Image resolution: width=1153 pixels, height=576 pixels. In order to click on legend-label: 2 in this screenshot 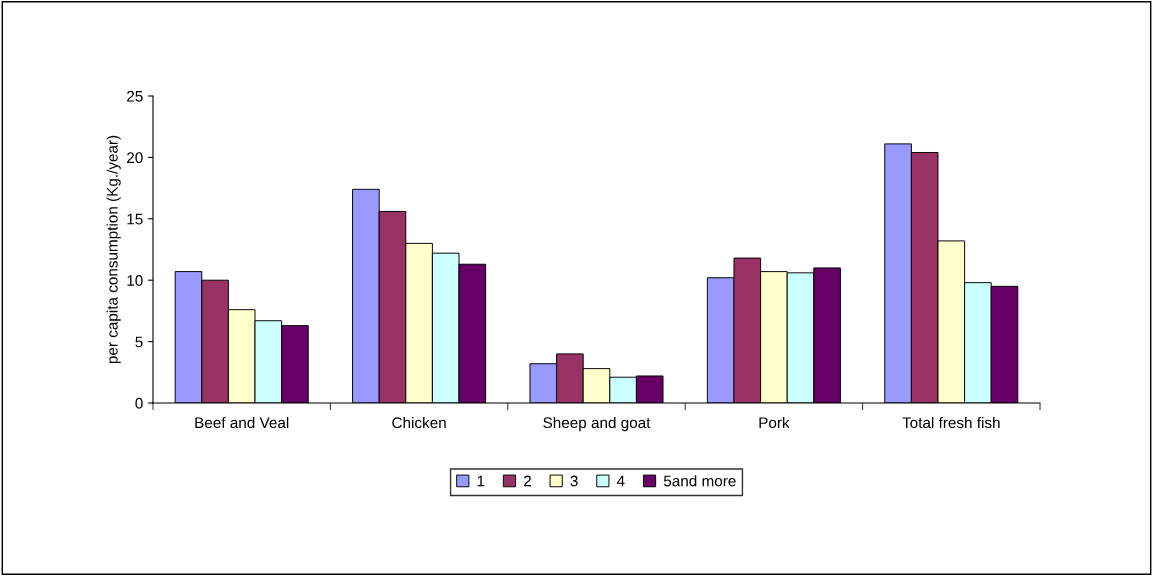, I will do `click(527, 481)`.